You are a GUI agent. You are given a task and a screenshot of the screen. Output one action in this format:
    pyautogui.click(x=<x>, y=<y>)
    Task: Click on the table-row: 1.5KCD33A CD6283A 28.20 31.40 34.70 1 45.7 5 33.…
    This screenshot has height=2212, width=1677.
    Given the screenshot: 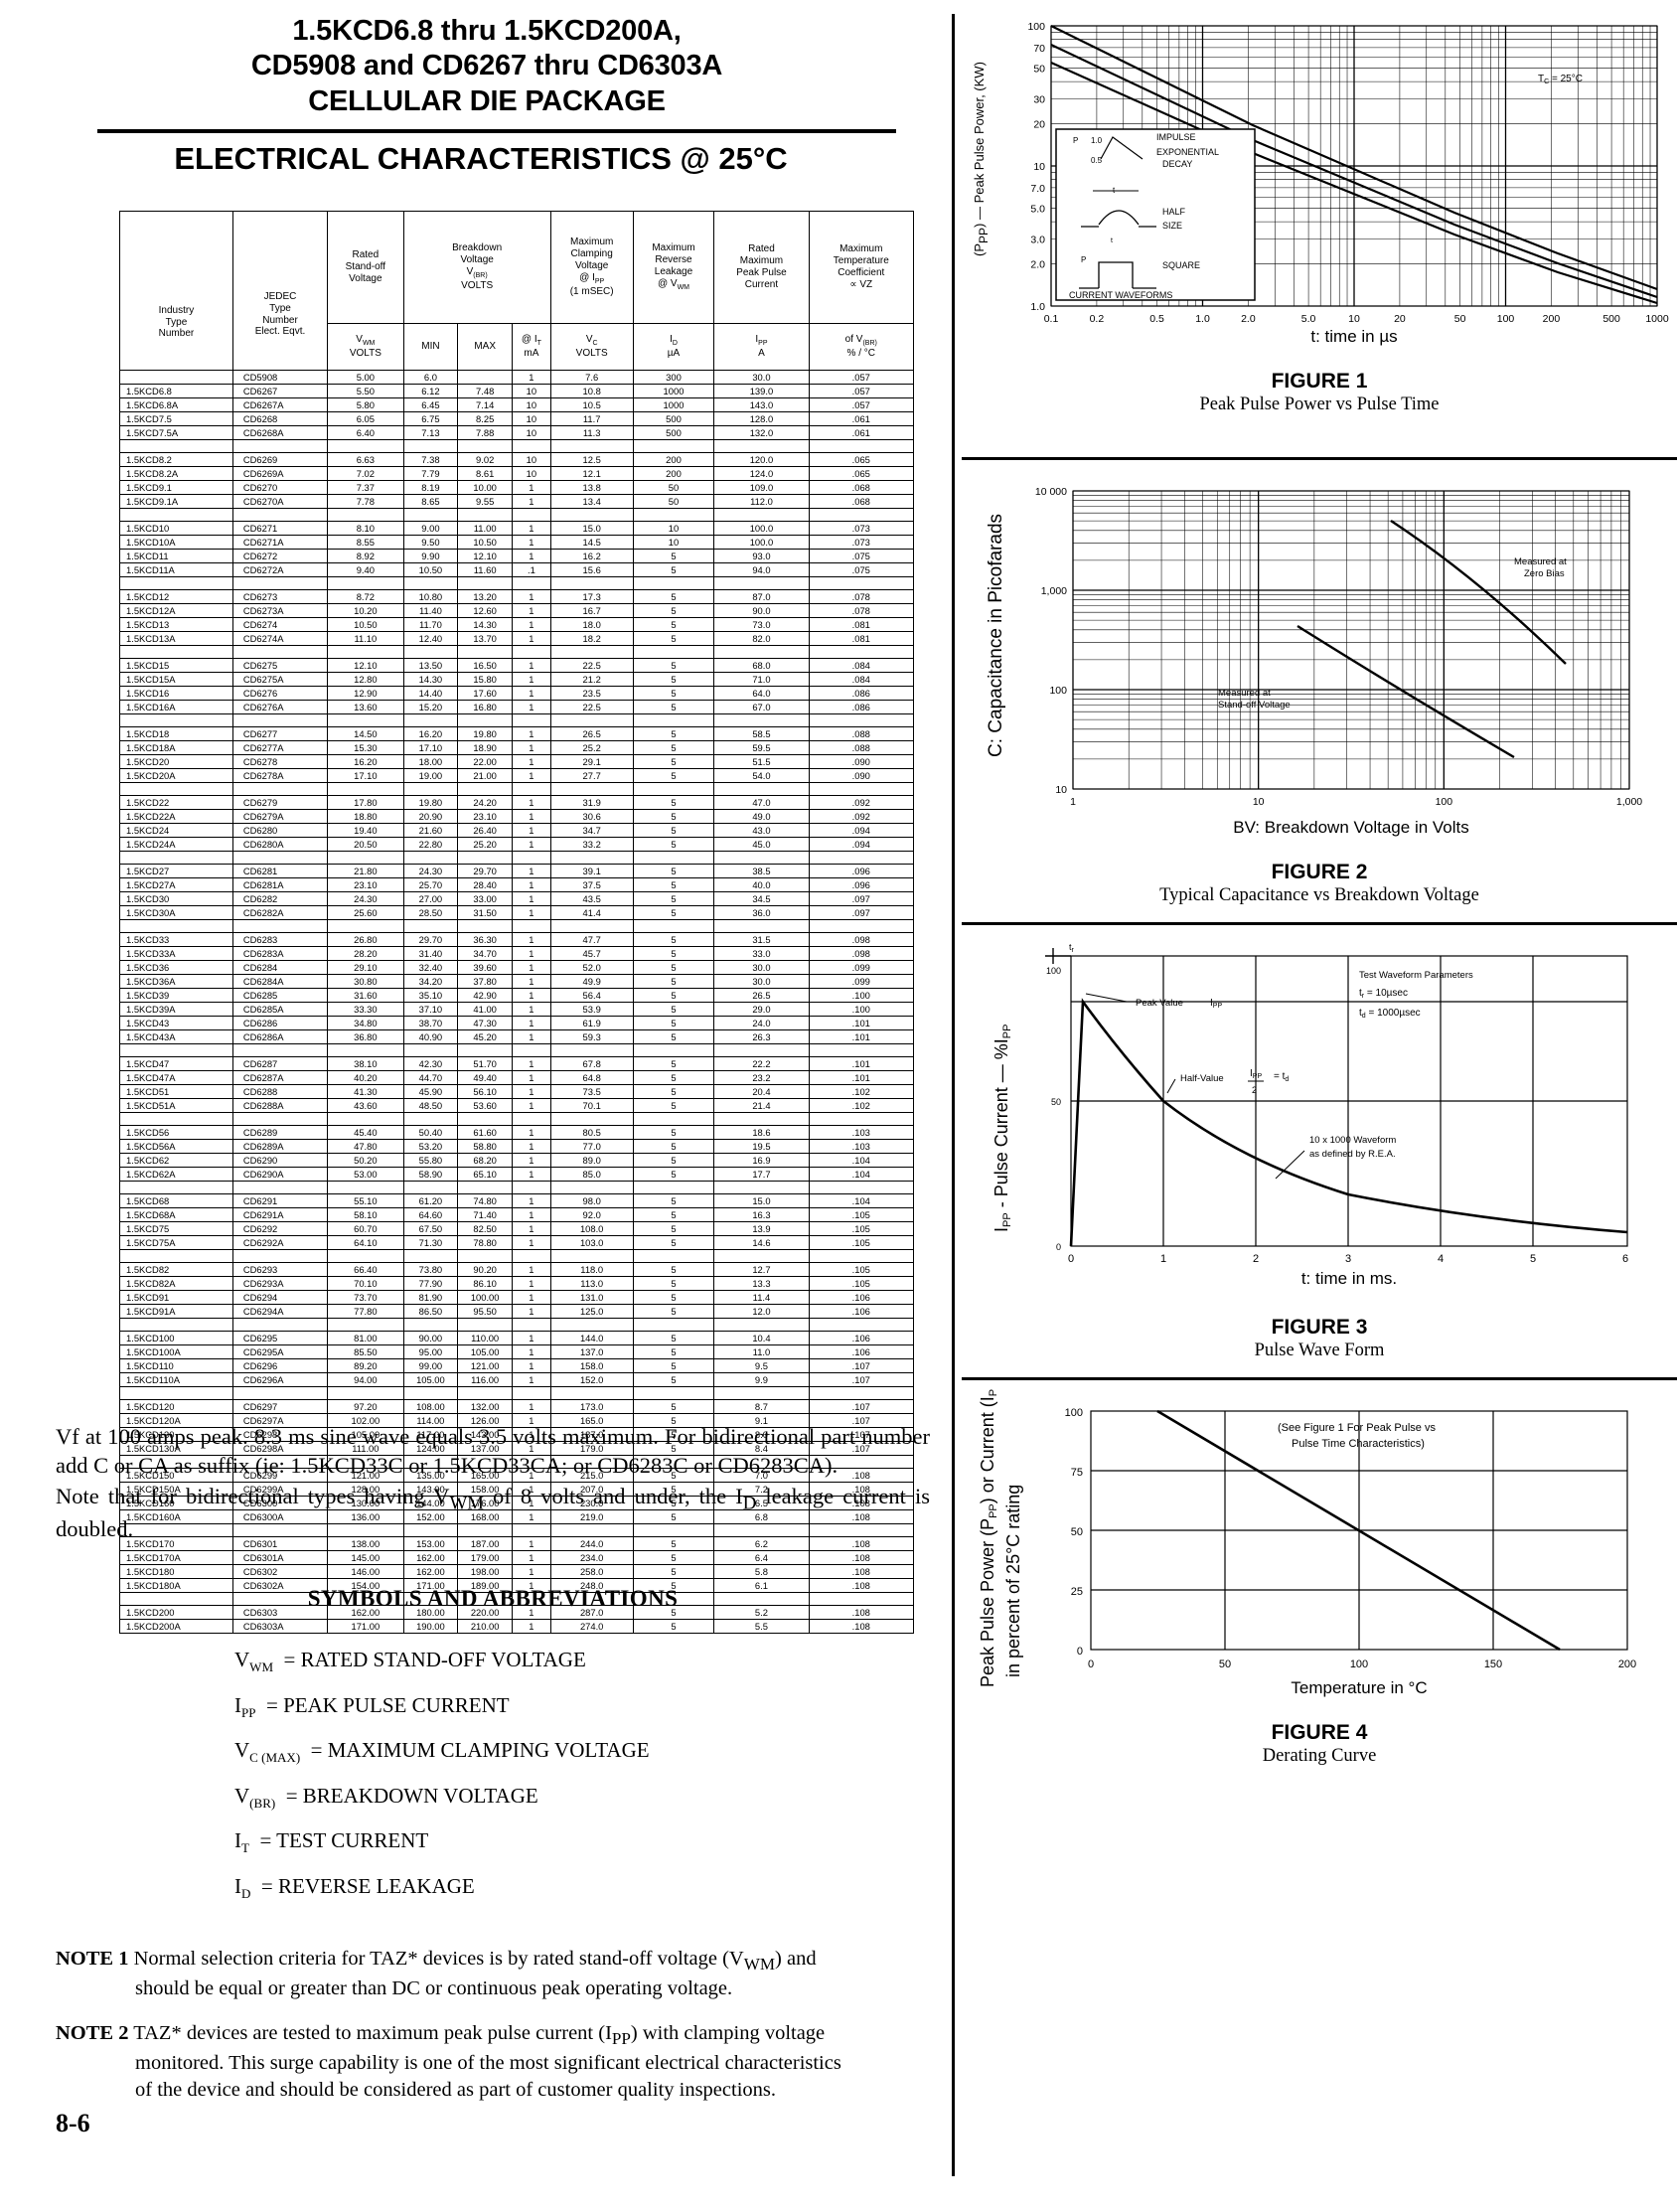 What is the action you would take?
    pyautogui.click(x=517, y=953)
    